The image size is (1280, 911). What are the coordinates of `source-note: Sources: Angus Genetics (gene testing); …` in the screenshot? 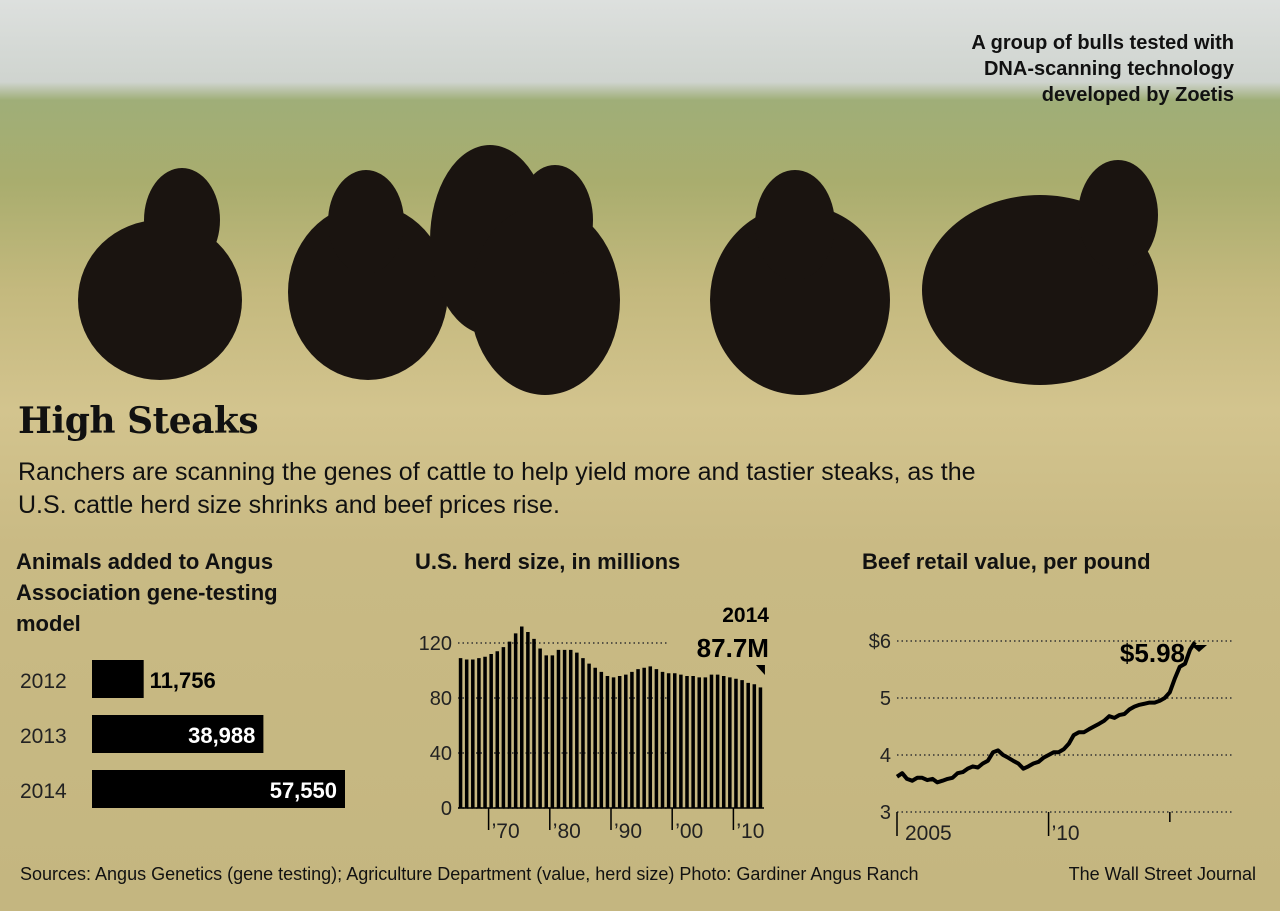 It's located at (469, 874).